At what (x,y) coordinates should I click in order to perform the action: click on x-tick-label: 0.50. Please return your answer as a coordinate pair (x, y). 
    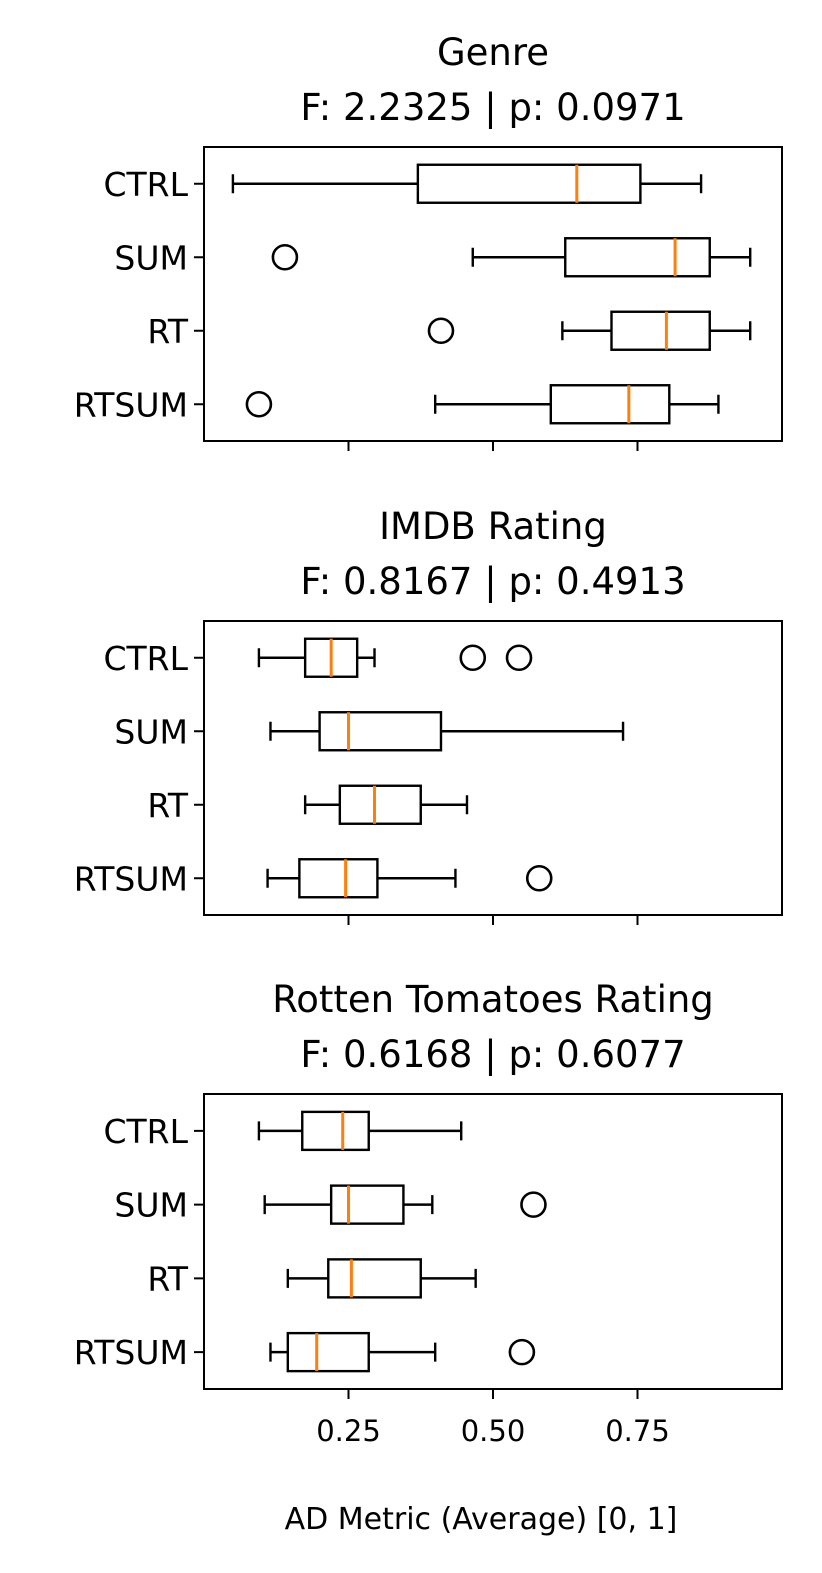
    Looking at the image, I should click on (493, 1431).